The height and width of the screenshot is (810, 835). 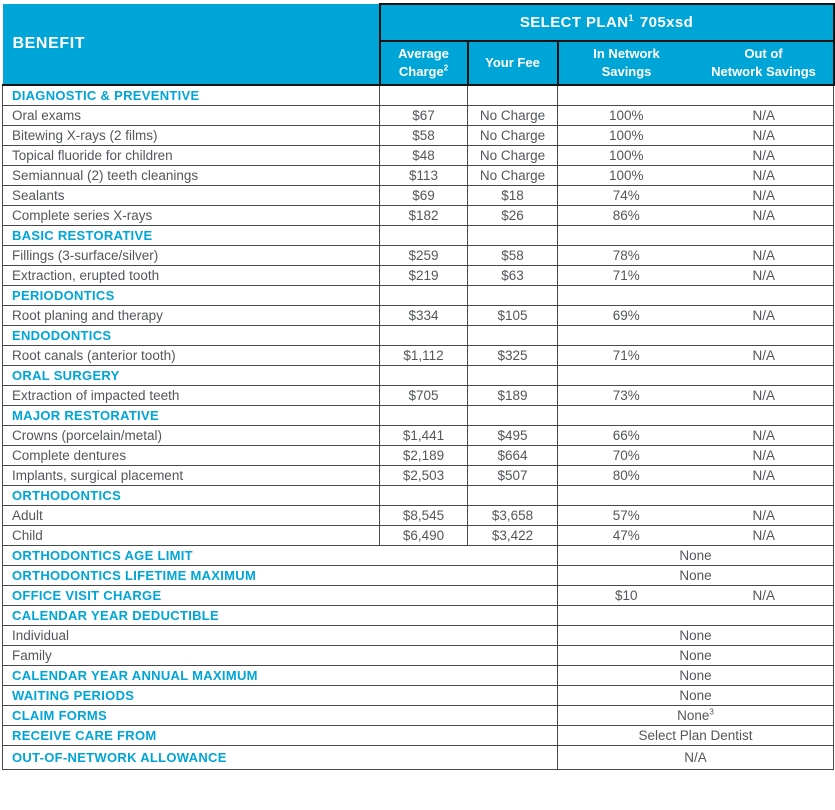 What do you see at coordinates (418, 495) in the screenshot?
I see `section-row: ORTHODONTICS` at bounding box center [418, 495].